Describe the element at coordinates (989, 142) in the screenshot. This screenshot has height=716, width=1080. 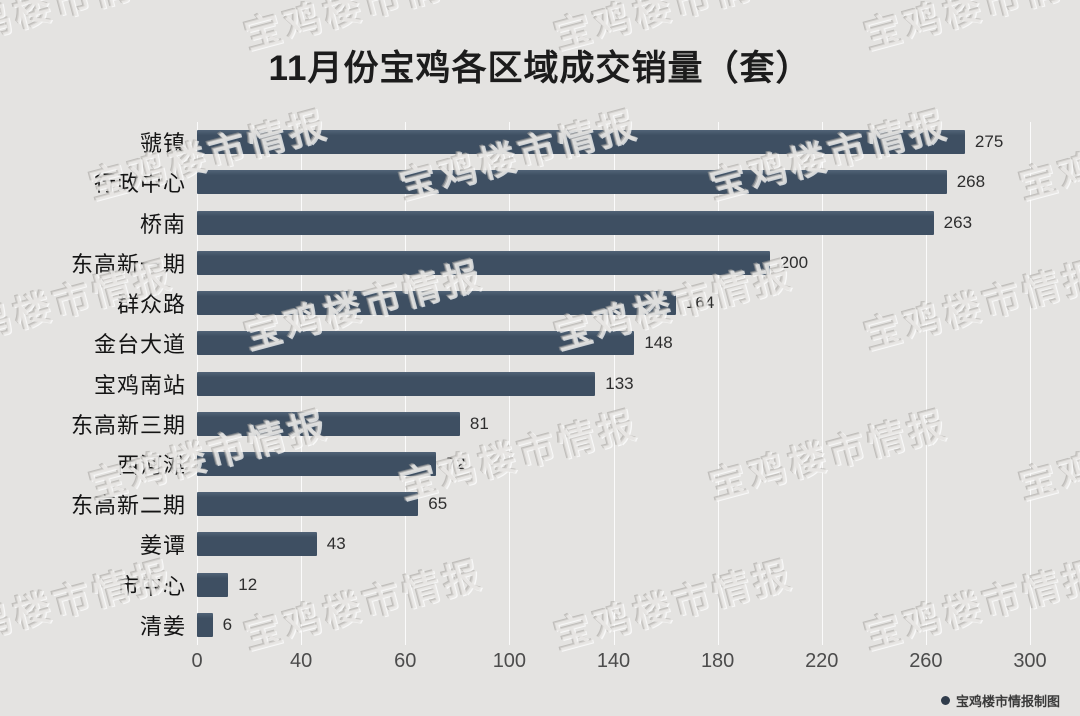
I see `value-label: 275` at that location.